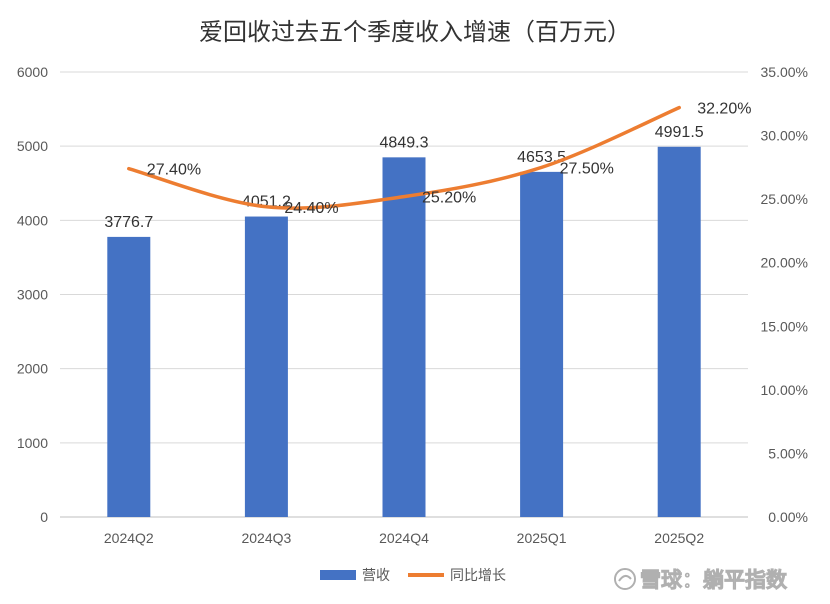 The height and width of the screenshot is (604, 830). What do you see at coordinates (311, 208) in the screenshot?
I see `line-data-label: 24.40%` at bounding box center [311, 208].